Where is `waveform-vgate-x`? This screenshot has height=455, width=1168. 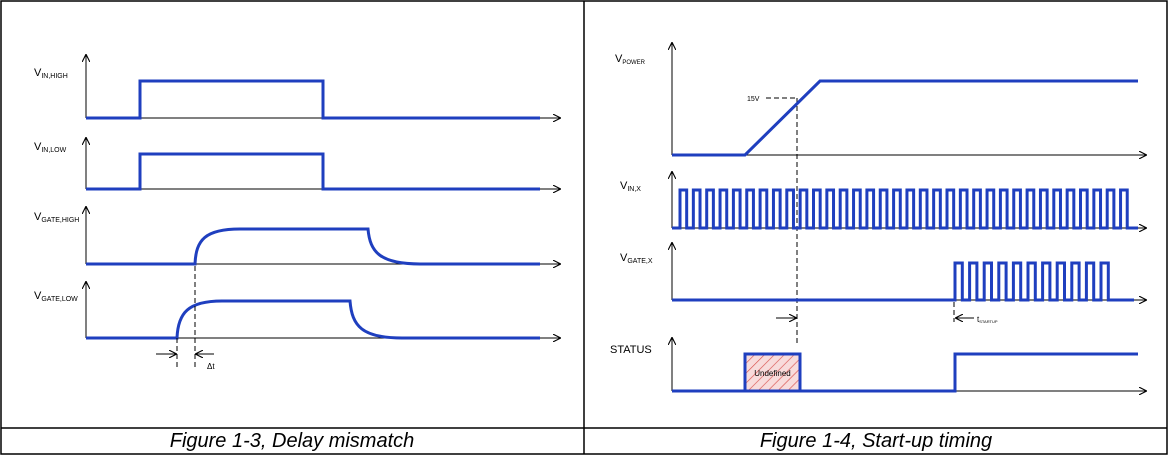 waveform-vgate-x is located at coordinates (903, 281).